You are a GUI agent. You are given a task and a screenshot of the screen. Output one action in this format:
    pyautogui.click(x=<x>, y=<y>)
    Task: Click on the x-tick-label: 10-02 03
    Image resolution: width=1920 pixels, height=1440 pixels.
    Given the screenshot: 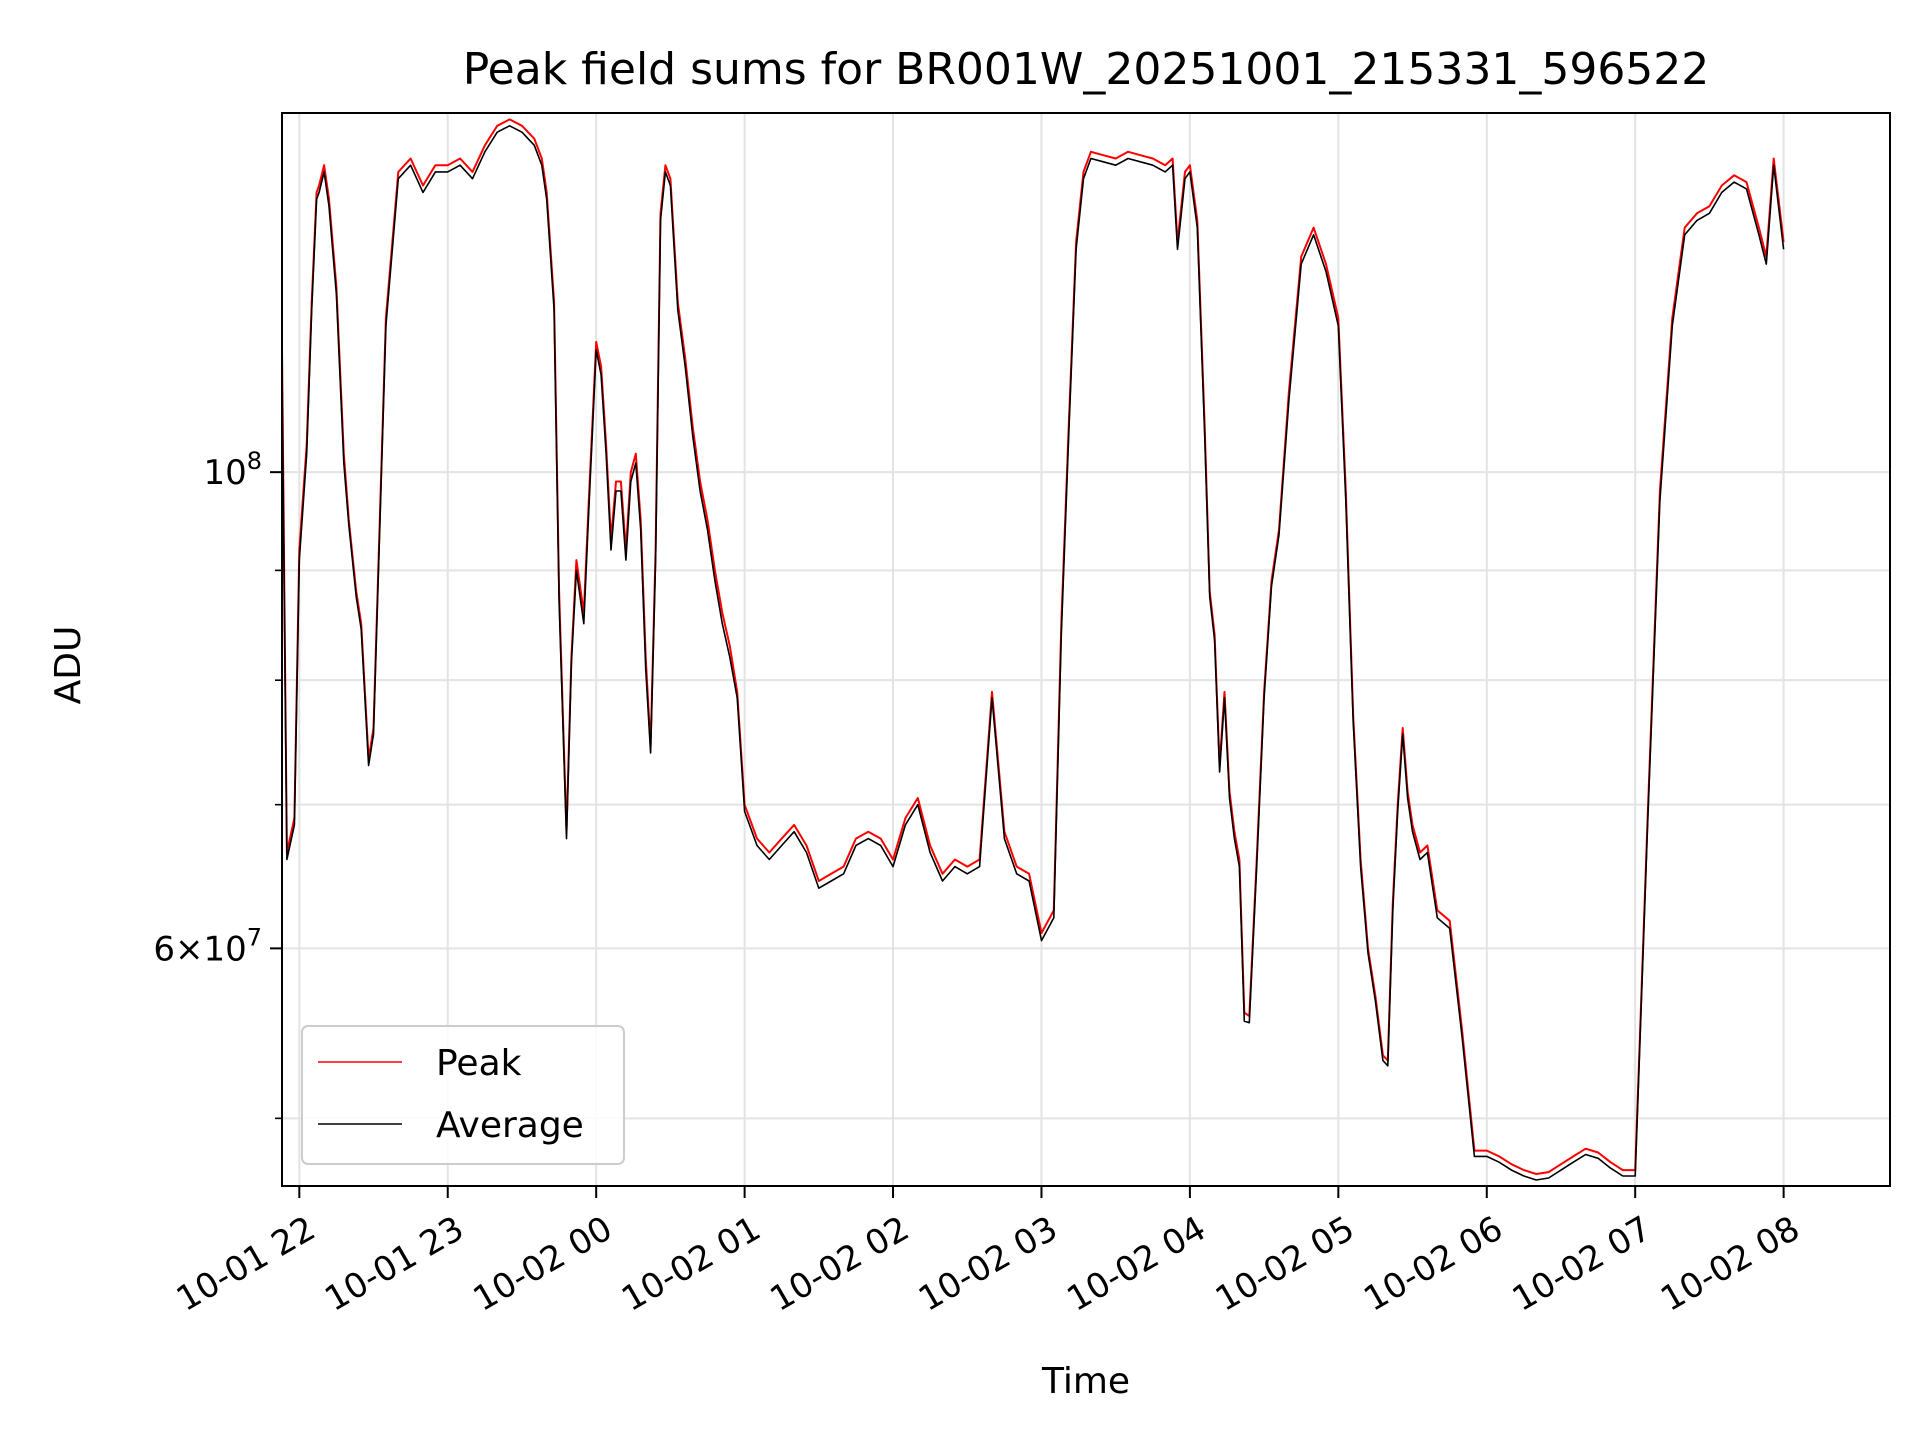 What is the action you would take?
    pyautogui.click(x=988, y=1264)
    